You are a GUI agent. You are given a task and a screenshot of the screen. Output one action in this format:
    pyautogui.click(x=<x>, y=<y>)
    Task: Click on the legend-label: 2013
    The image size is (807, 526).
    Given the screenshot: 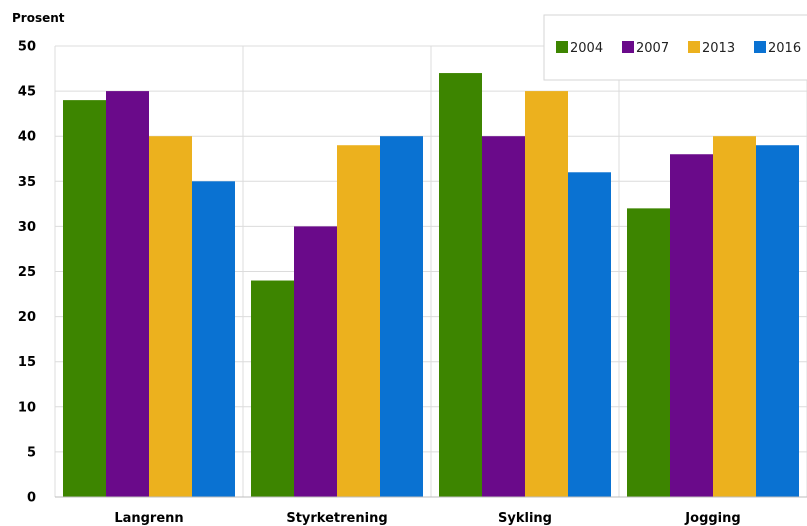 What is the action you would take?
    pyautogui.click(x=718, y=48)
    